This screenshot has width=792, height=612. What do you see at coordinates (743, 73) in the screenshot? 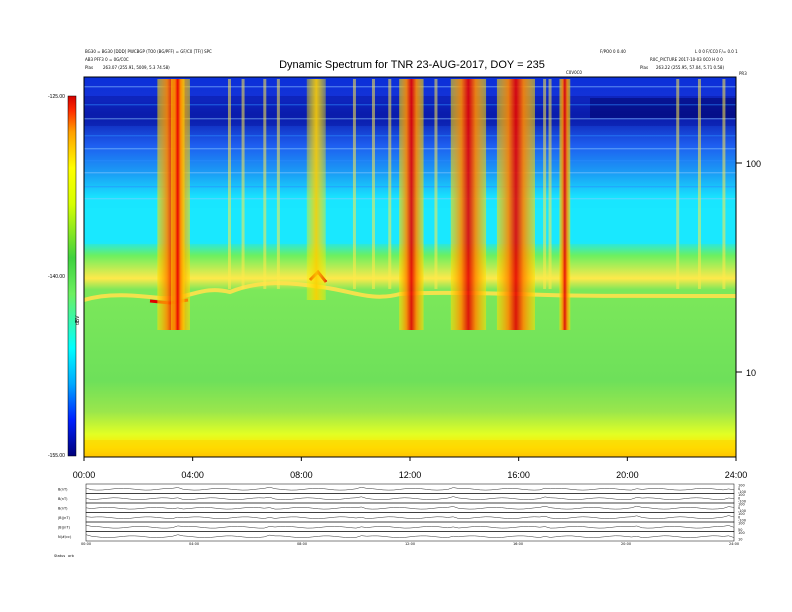
I see `header-right-corner: PR3` at bounding box center [743, 73].